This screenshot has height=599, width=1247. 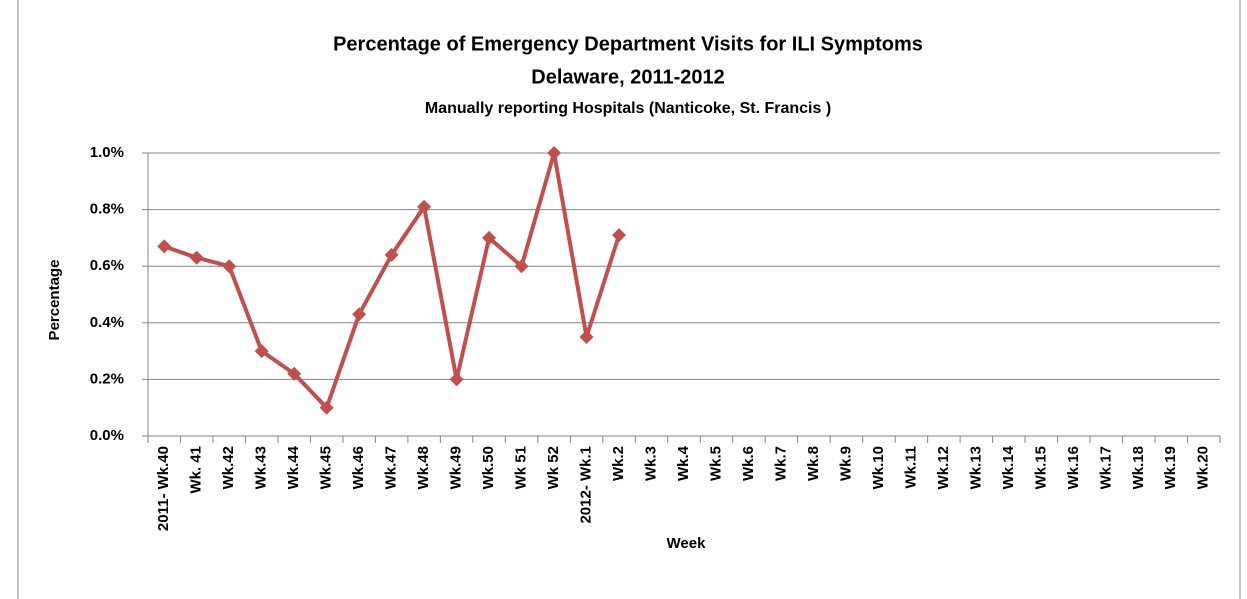 I want to click on x-tick-label: Wk.20, so click(x=1203, y=467).